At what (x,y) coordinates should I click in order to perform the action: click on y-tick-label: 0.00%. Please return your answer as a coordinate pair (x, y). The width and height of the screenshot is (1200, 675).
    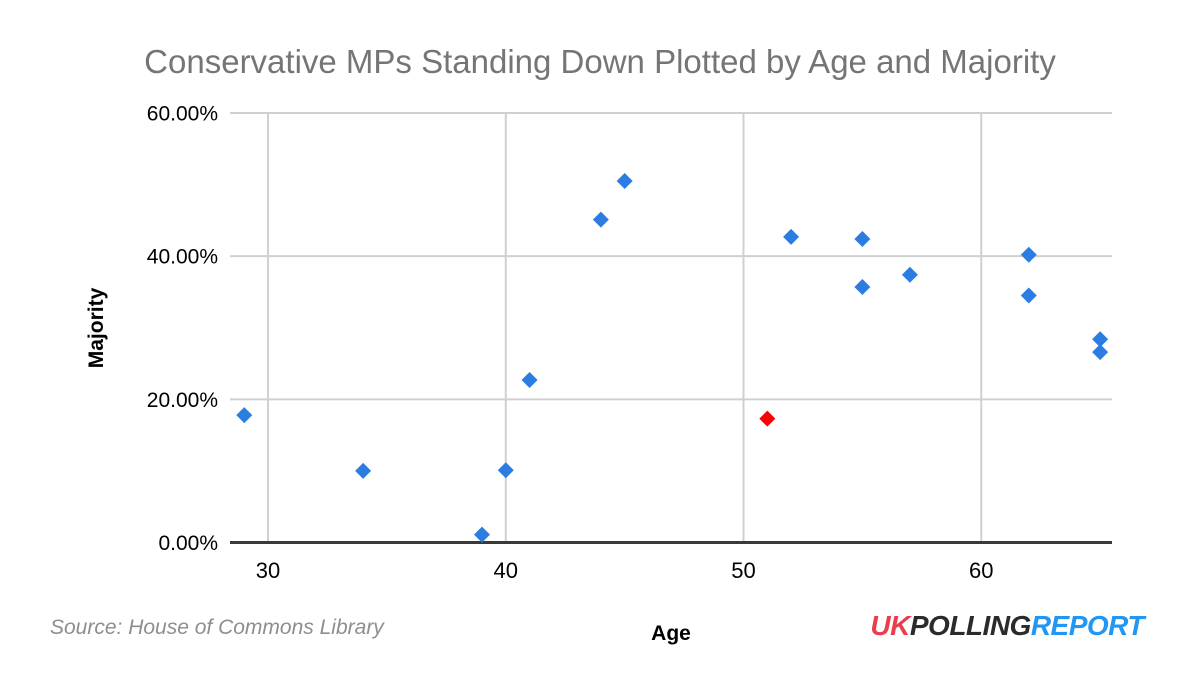
    Looking at the image, I should click on (188, 543).